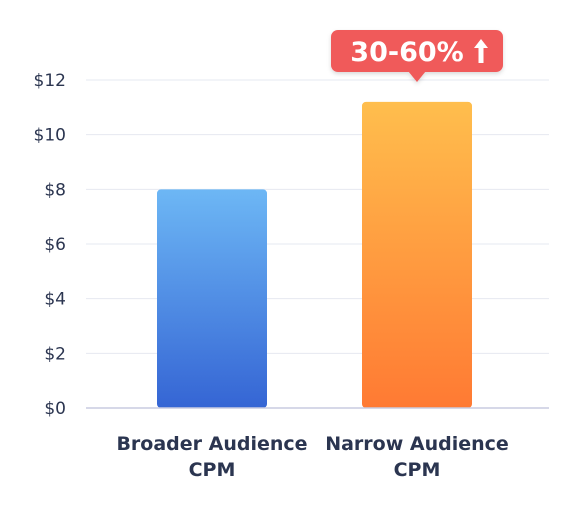  What do you see at coordinates (417, 76) in the screenshot?
I see `badge-pointer` at bounding box center [417, 76].